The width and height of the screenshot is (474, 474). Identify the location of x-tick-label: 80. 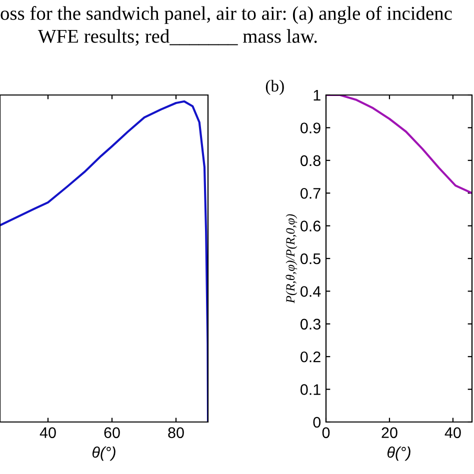
(176, 432).